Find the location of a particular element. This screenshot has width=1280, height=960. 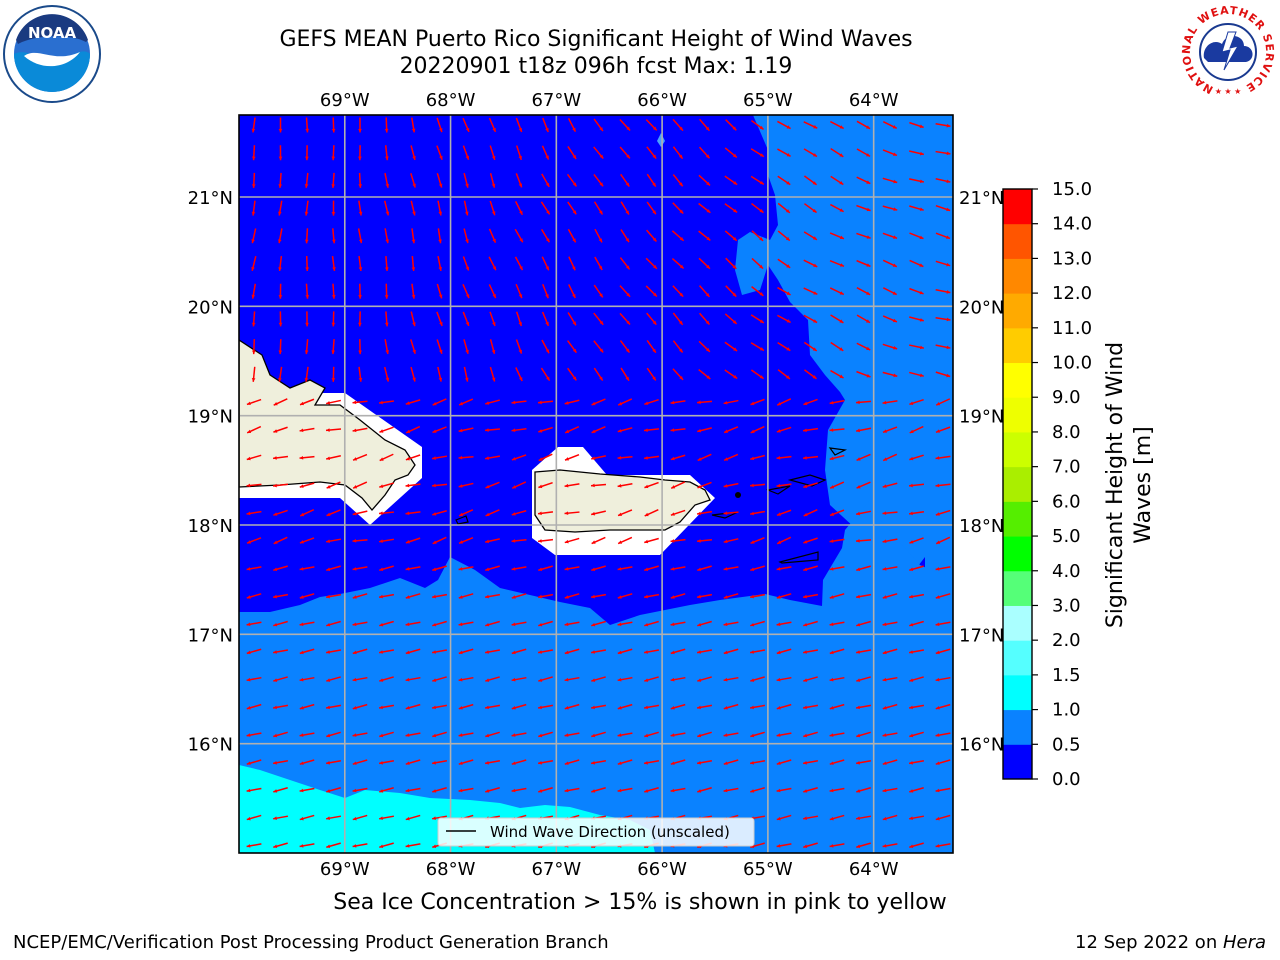

lon-tick-top: 65°W is located at coordinates (768, 100).